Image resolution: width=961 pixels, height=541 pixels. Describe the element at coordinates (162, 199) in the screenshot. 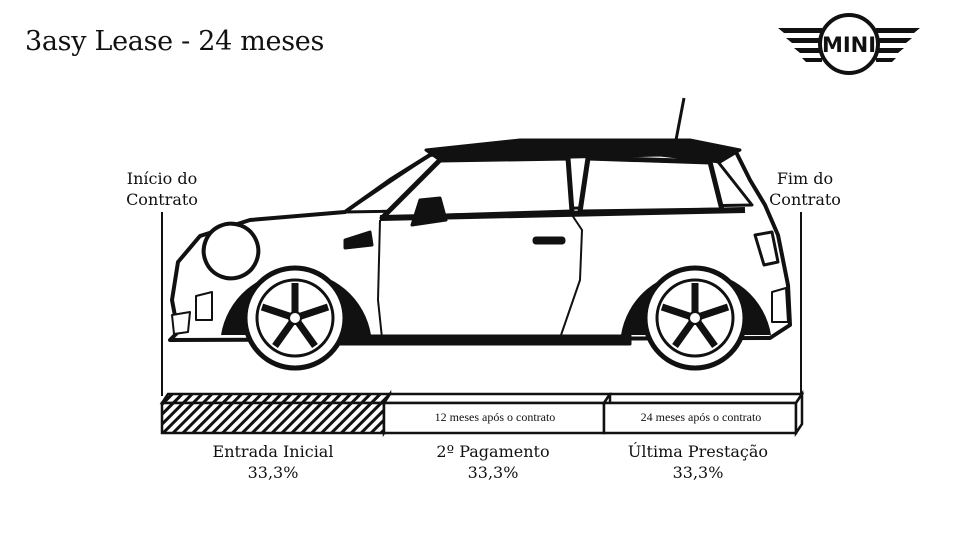

I see `start-label-line2: Contrato` at that location.